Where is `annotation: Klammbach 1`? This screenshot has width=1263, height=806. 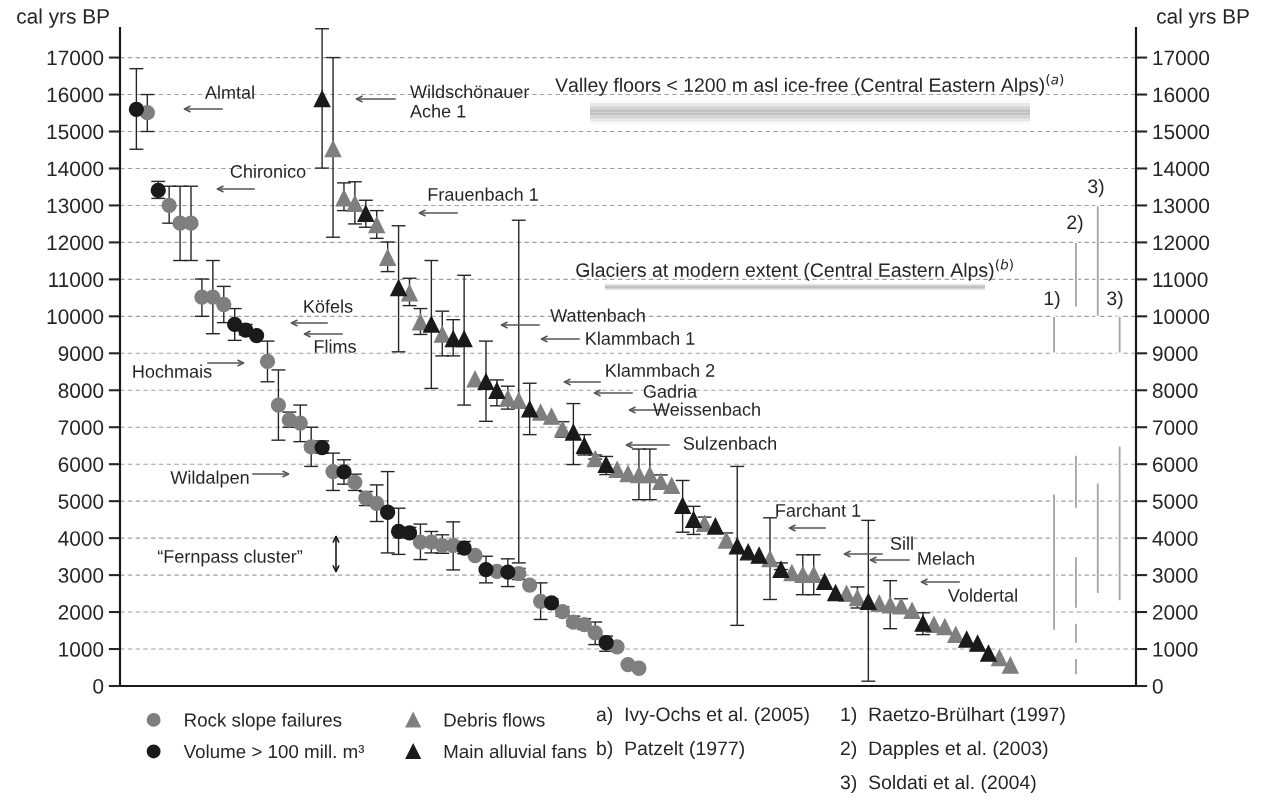 annotation: Klammbach 1 is located at coordinates (640, 338).